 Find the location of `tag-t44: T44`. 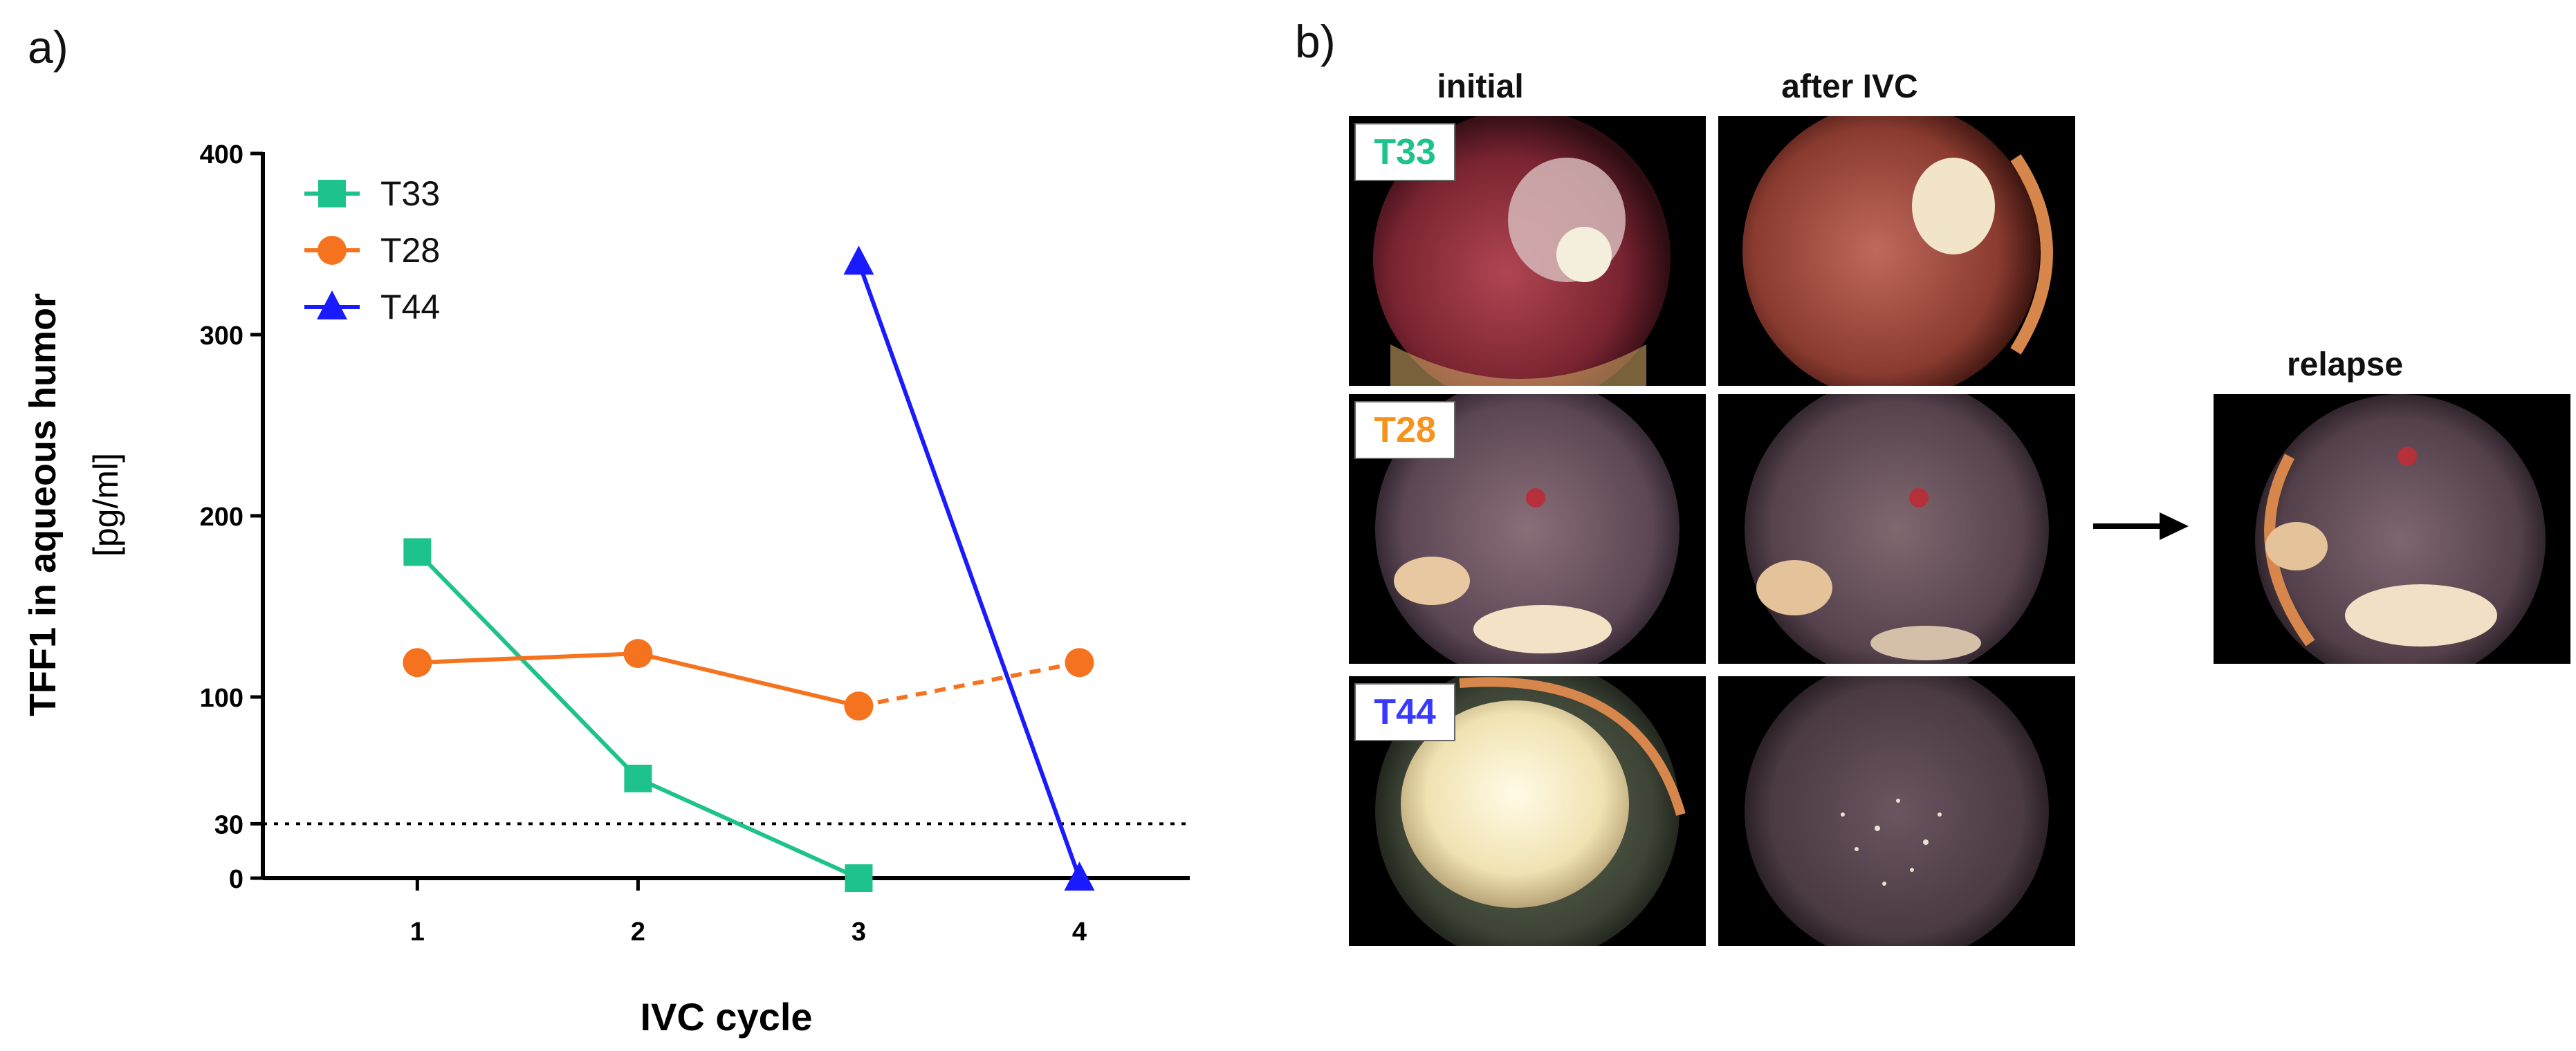

tag-t44: T44 is located at coordinates (1404, 712).